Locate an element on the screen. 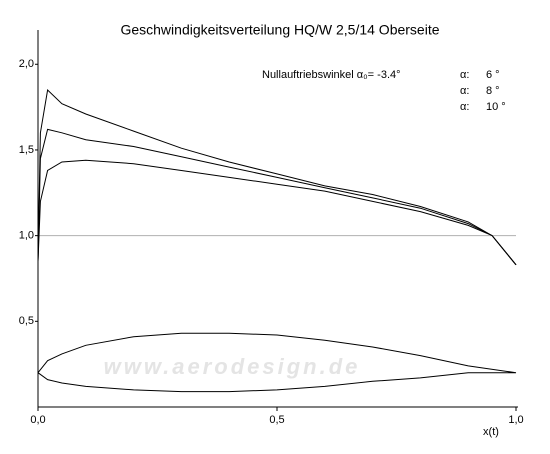 The height and width of the screenshot is (454, 550). y-tick-label: 2,0 is located at coordinates (26, 64).